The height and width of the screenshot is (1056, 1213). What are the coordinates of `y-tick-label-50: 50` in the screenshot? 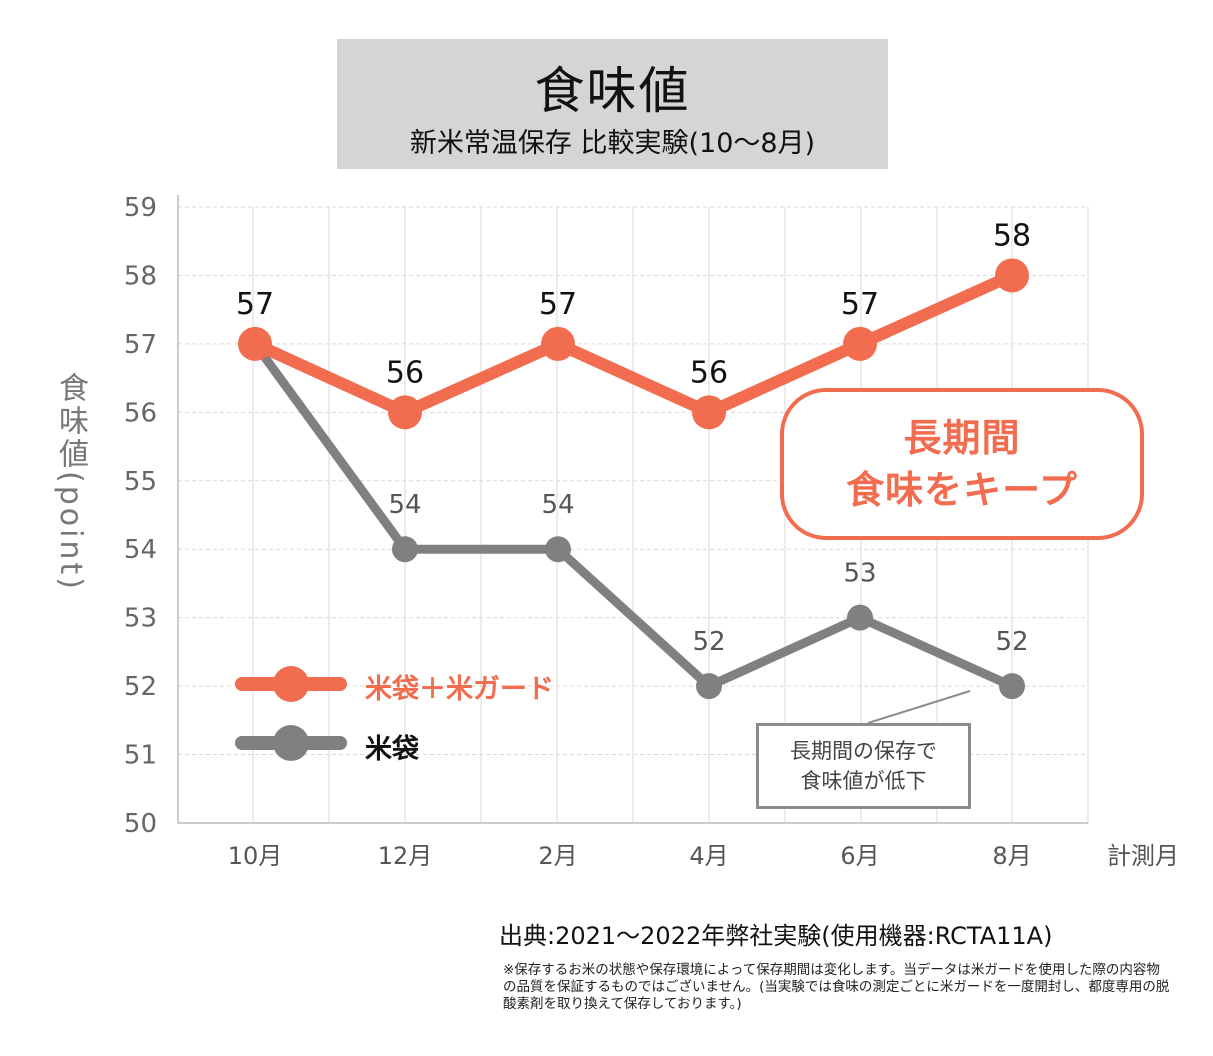 It's located at (140, 824).